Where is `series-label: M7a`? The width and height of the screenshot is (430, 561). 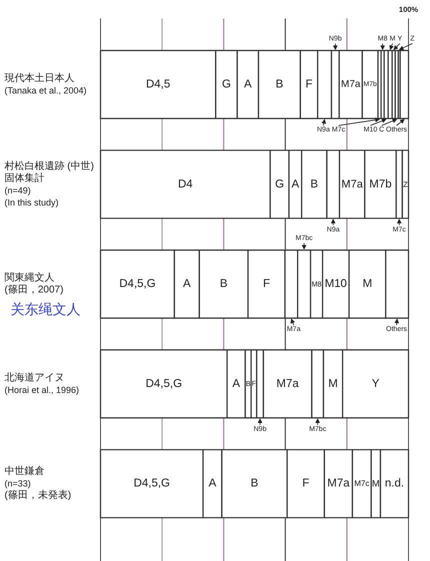
series-label: M7a is located at coordinates (351, 84).